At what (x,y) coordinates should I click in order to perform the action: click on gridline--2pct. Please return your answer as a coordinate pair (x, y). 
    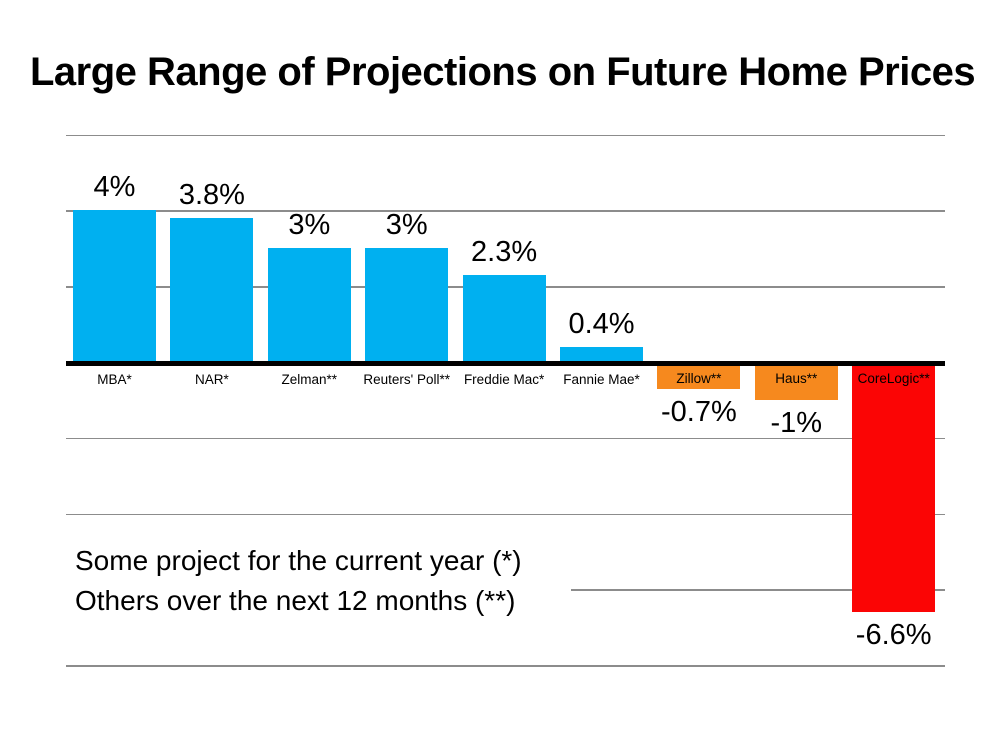
    Looking at the image, I should click on (505, 438).